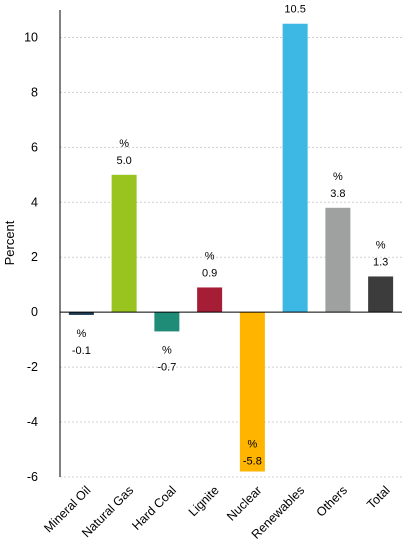 This screenshot has width=419, height=554. Describe the element at coordinates (32, 367) in the screenshot. I see `y-tick-label: -2` at that location.